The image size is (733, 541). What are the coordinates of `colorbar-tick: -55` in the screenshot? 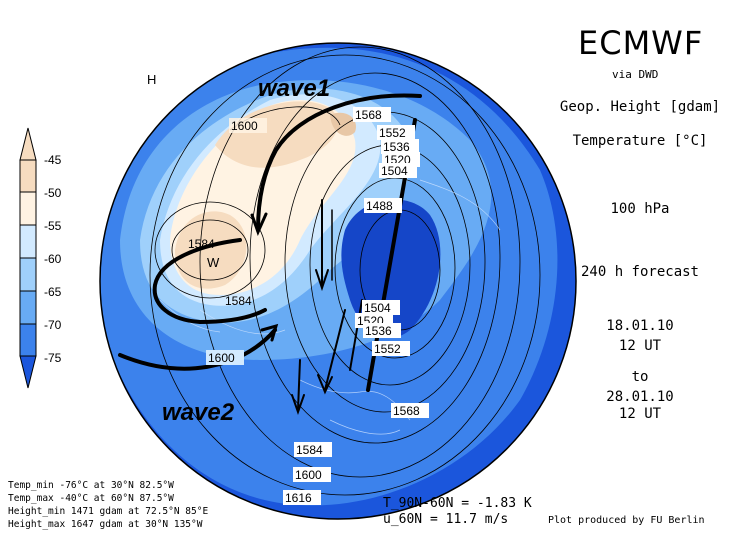 It's located at (53, 226).